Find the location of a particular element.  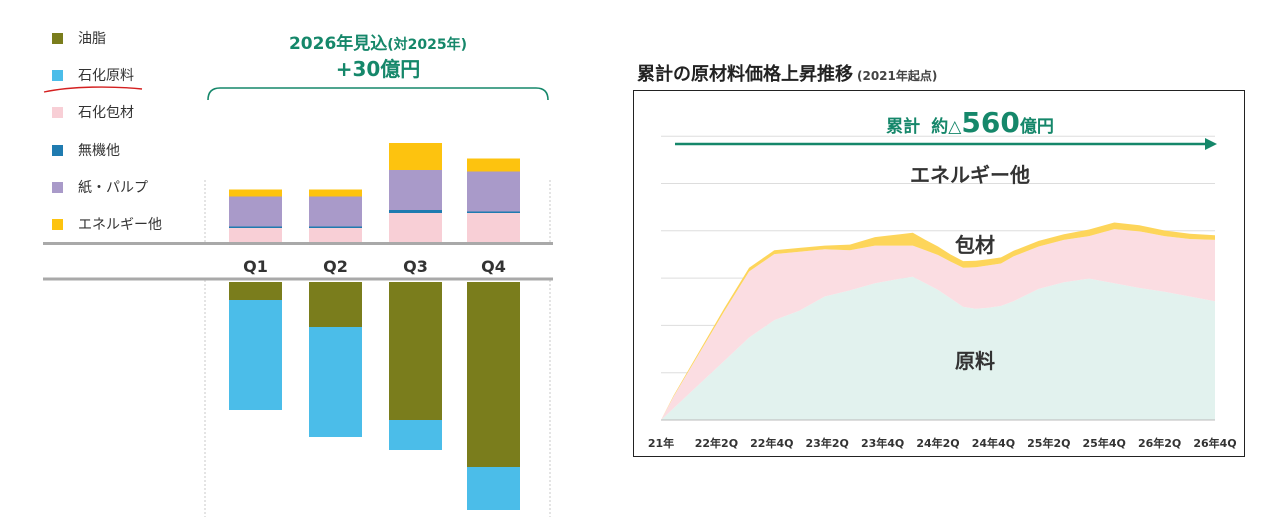

red-underline-annotation is located at coordinates (93, 89).